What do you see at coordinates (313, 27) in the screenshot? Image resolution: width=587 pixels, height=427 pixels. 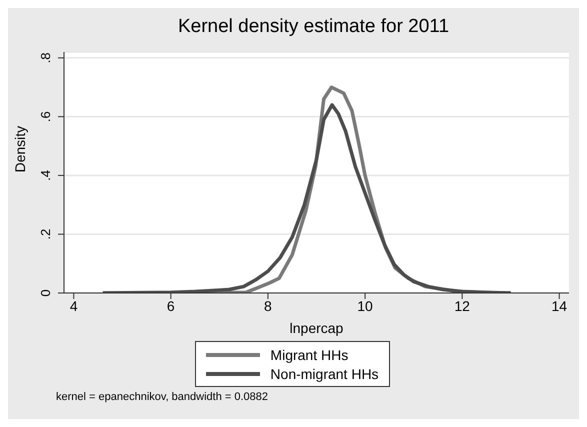 I see `chart-title: Kernel density estimate for 2011` at bounding box center [313, 27].